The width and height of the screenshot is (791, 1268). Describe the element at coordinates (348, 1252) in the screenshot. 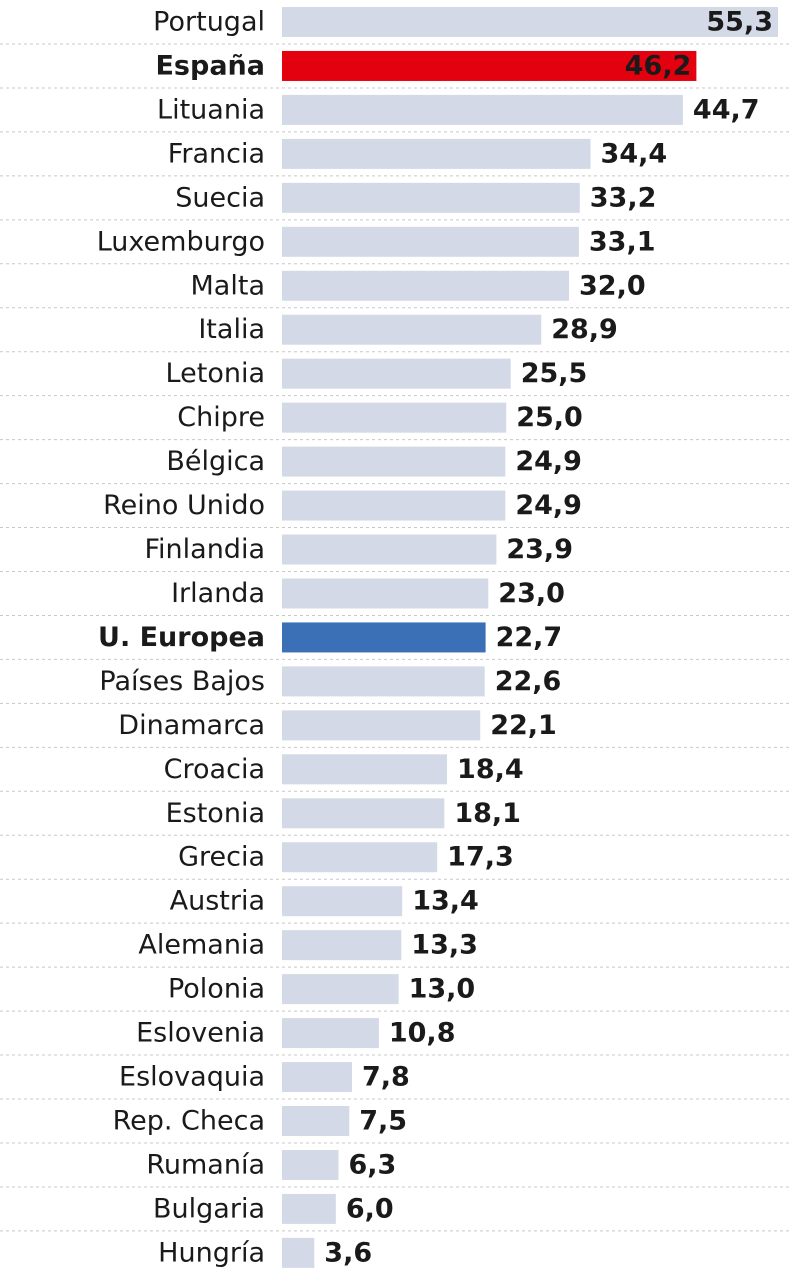

I see `value-label: 3,6` at that location.